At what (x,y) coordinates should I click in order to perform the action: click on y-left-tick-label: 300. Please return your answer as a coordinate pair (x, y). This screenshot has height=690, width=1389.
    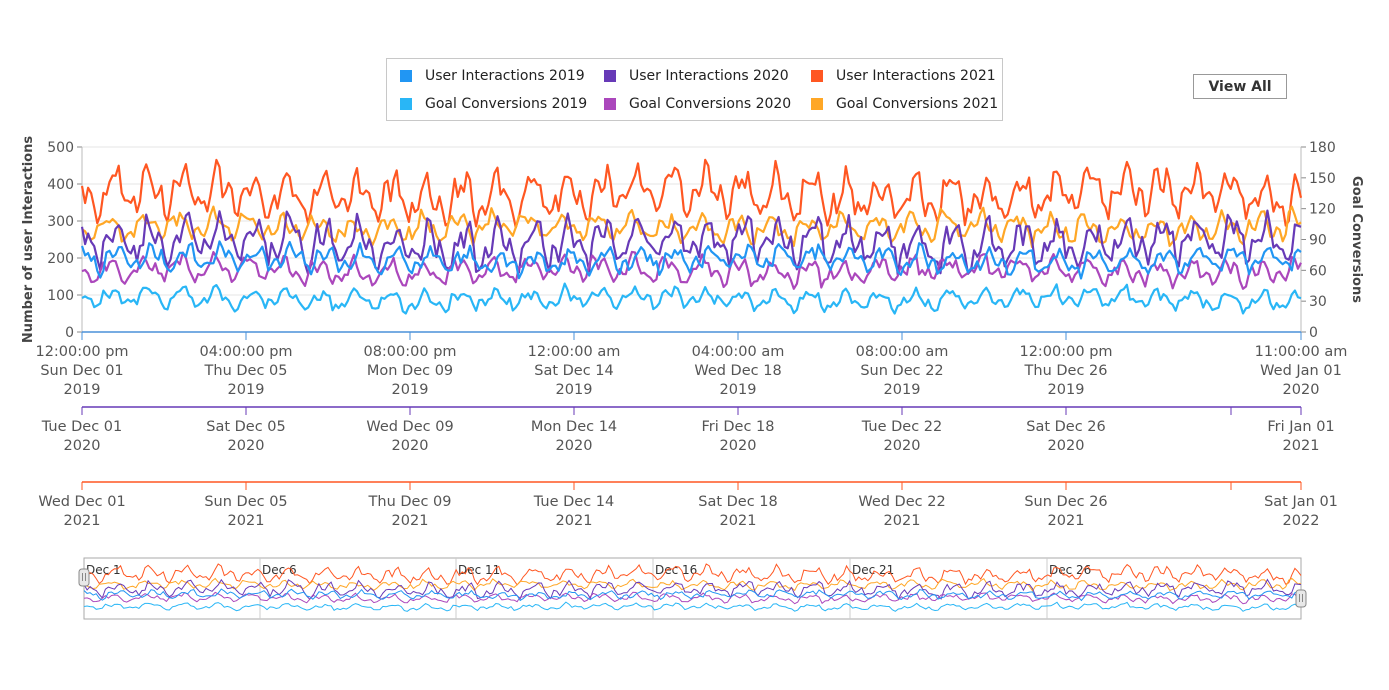
    Looking at the image, I should click on (60, 222).